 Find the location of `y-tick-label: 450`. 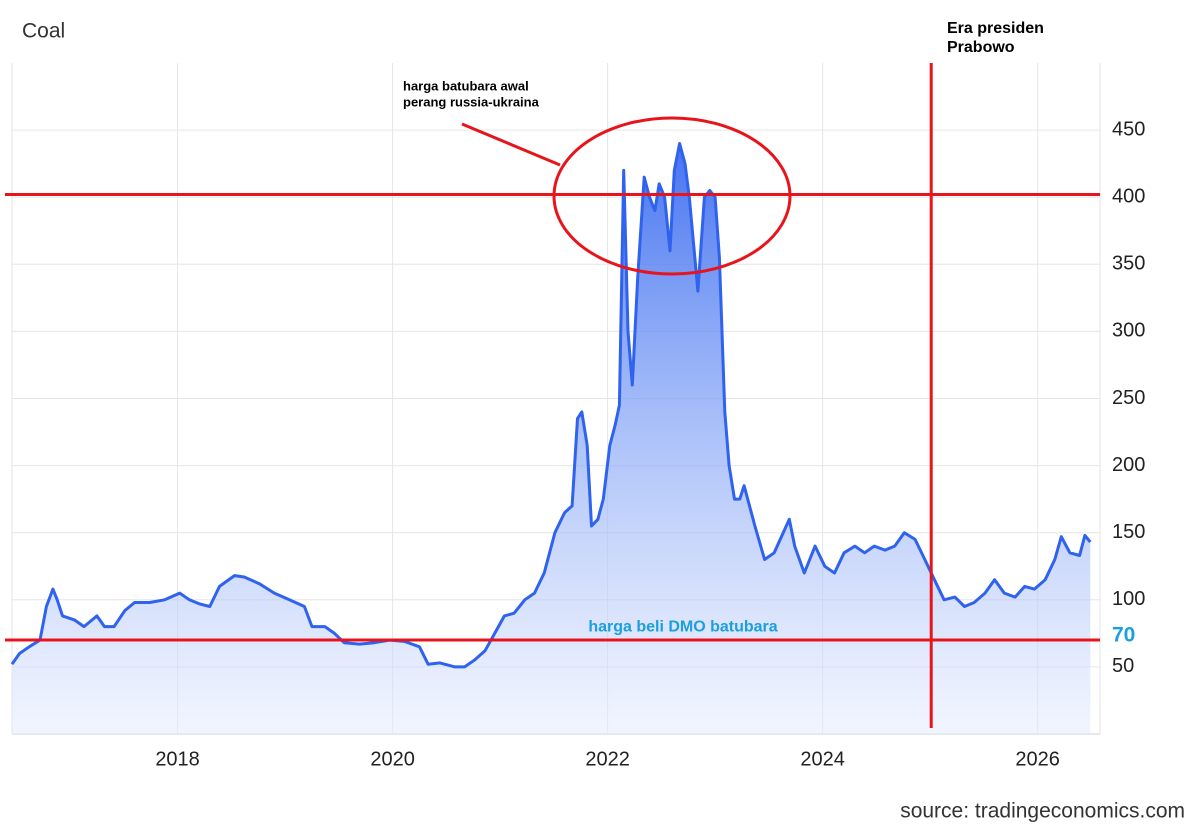

y-tick-label: 450 is located at coordinates (1128, 129).